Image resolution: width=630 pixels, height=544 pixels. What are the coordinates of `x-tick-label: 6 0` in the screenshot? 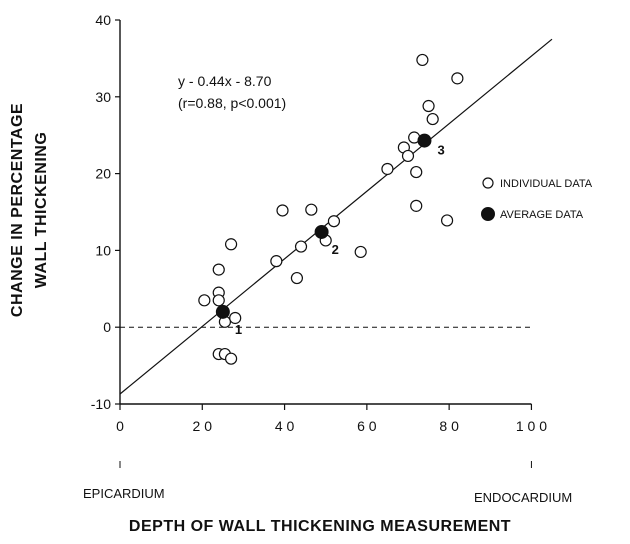 It's located at (367, 426).